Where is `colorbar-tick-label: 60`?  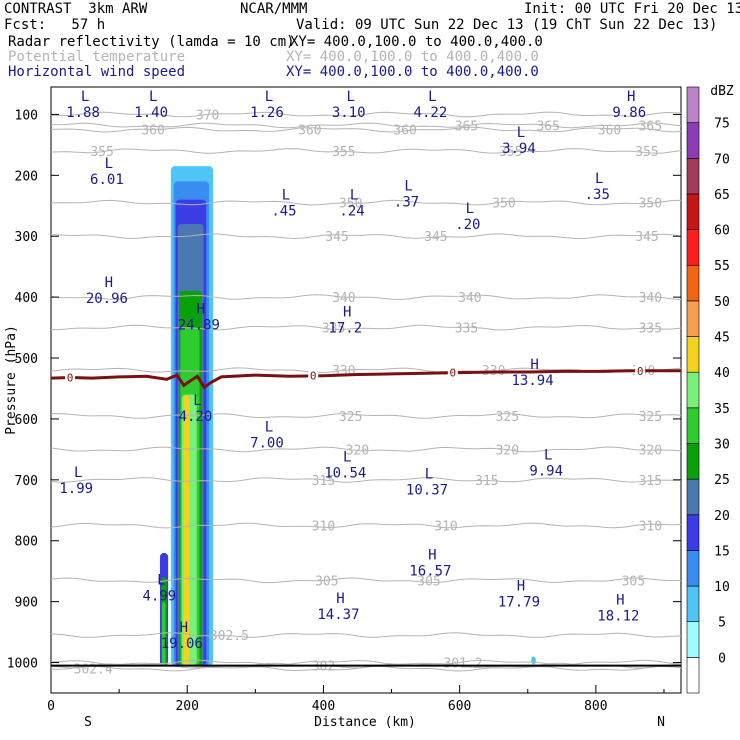
colorbar-tick-label: 60 is located at coordinates (722, 231).